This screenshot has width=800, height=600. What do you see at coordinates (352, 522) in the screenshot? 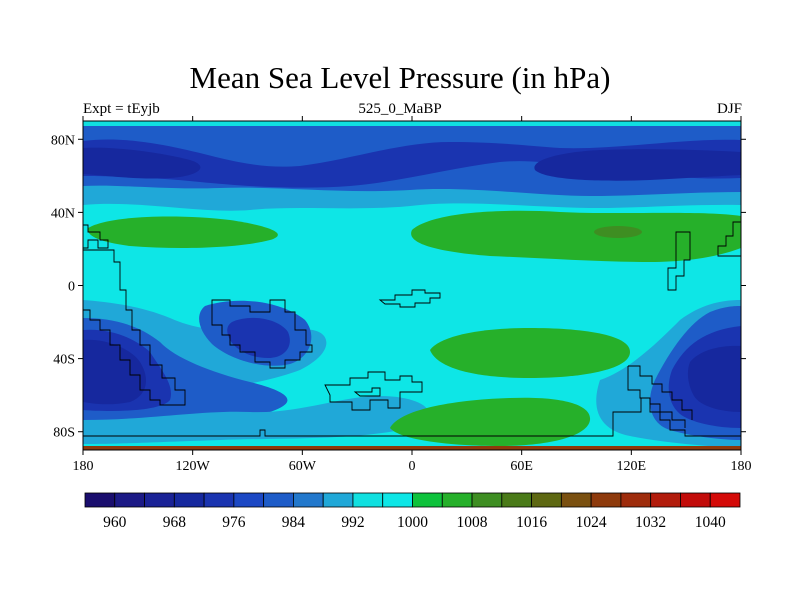
I see `colorbar-label: 992` at bounding box center [352, 522].